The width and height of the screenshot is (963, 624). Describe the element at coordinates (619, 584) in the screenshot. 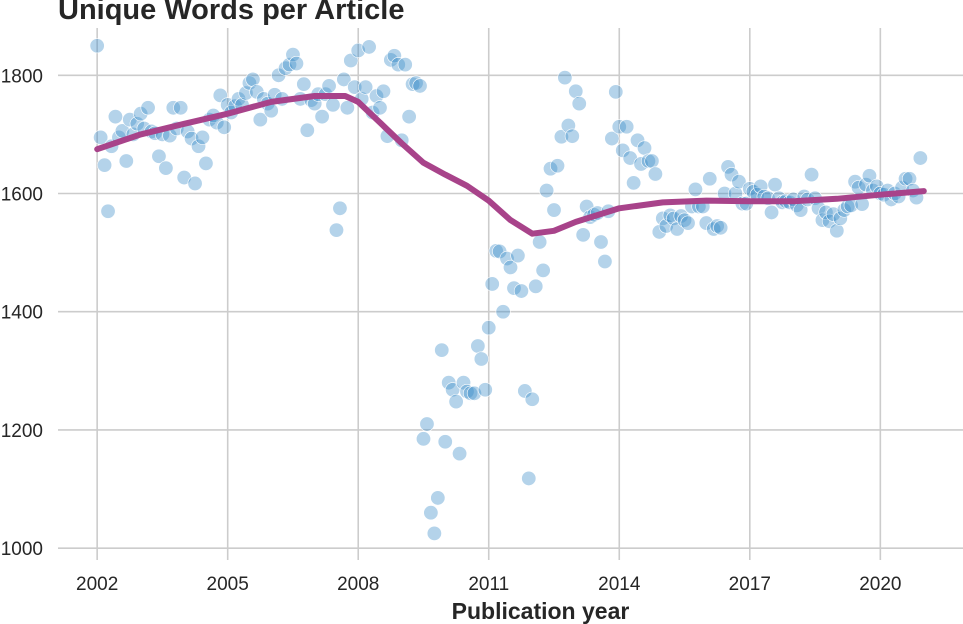

I see `x-tick-label: 2014` at that location.